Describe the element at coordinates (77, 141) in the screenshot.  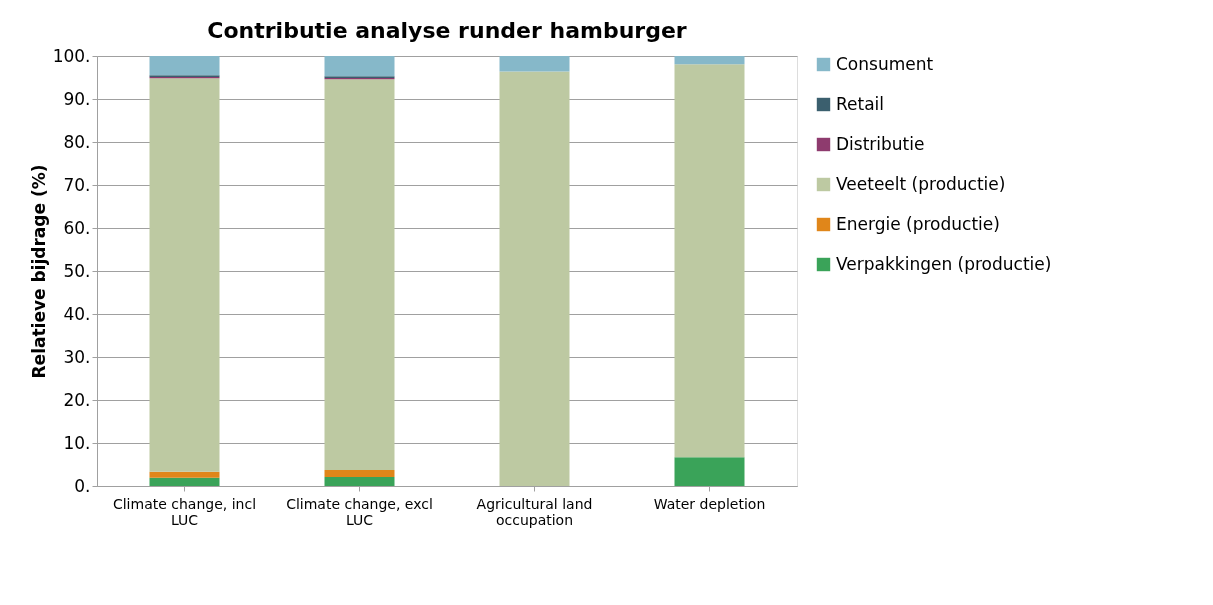
I see `y-tick-label: 80.` at that location.